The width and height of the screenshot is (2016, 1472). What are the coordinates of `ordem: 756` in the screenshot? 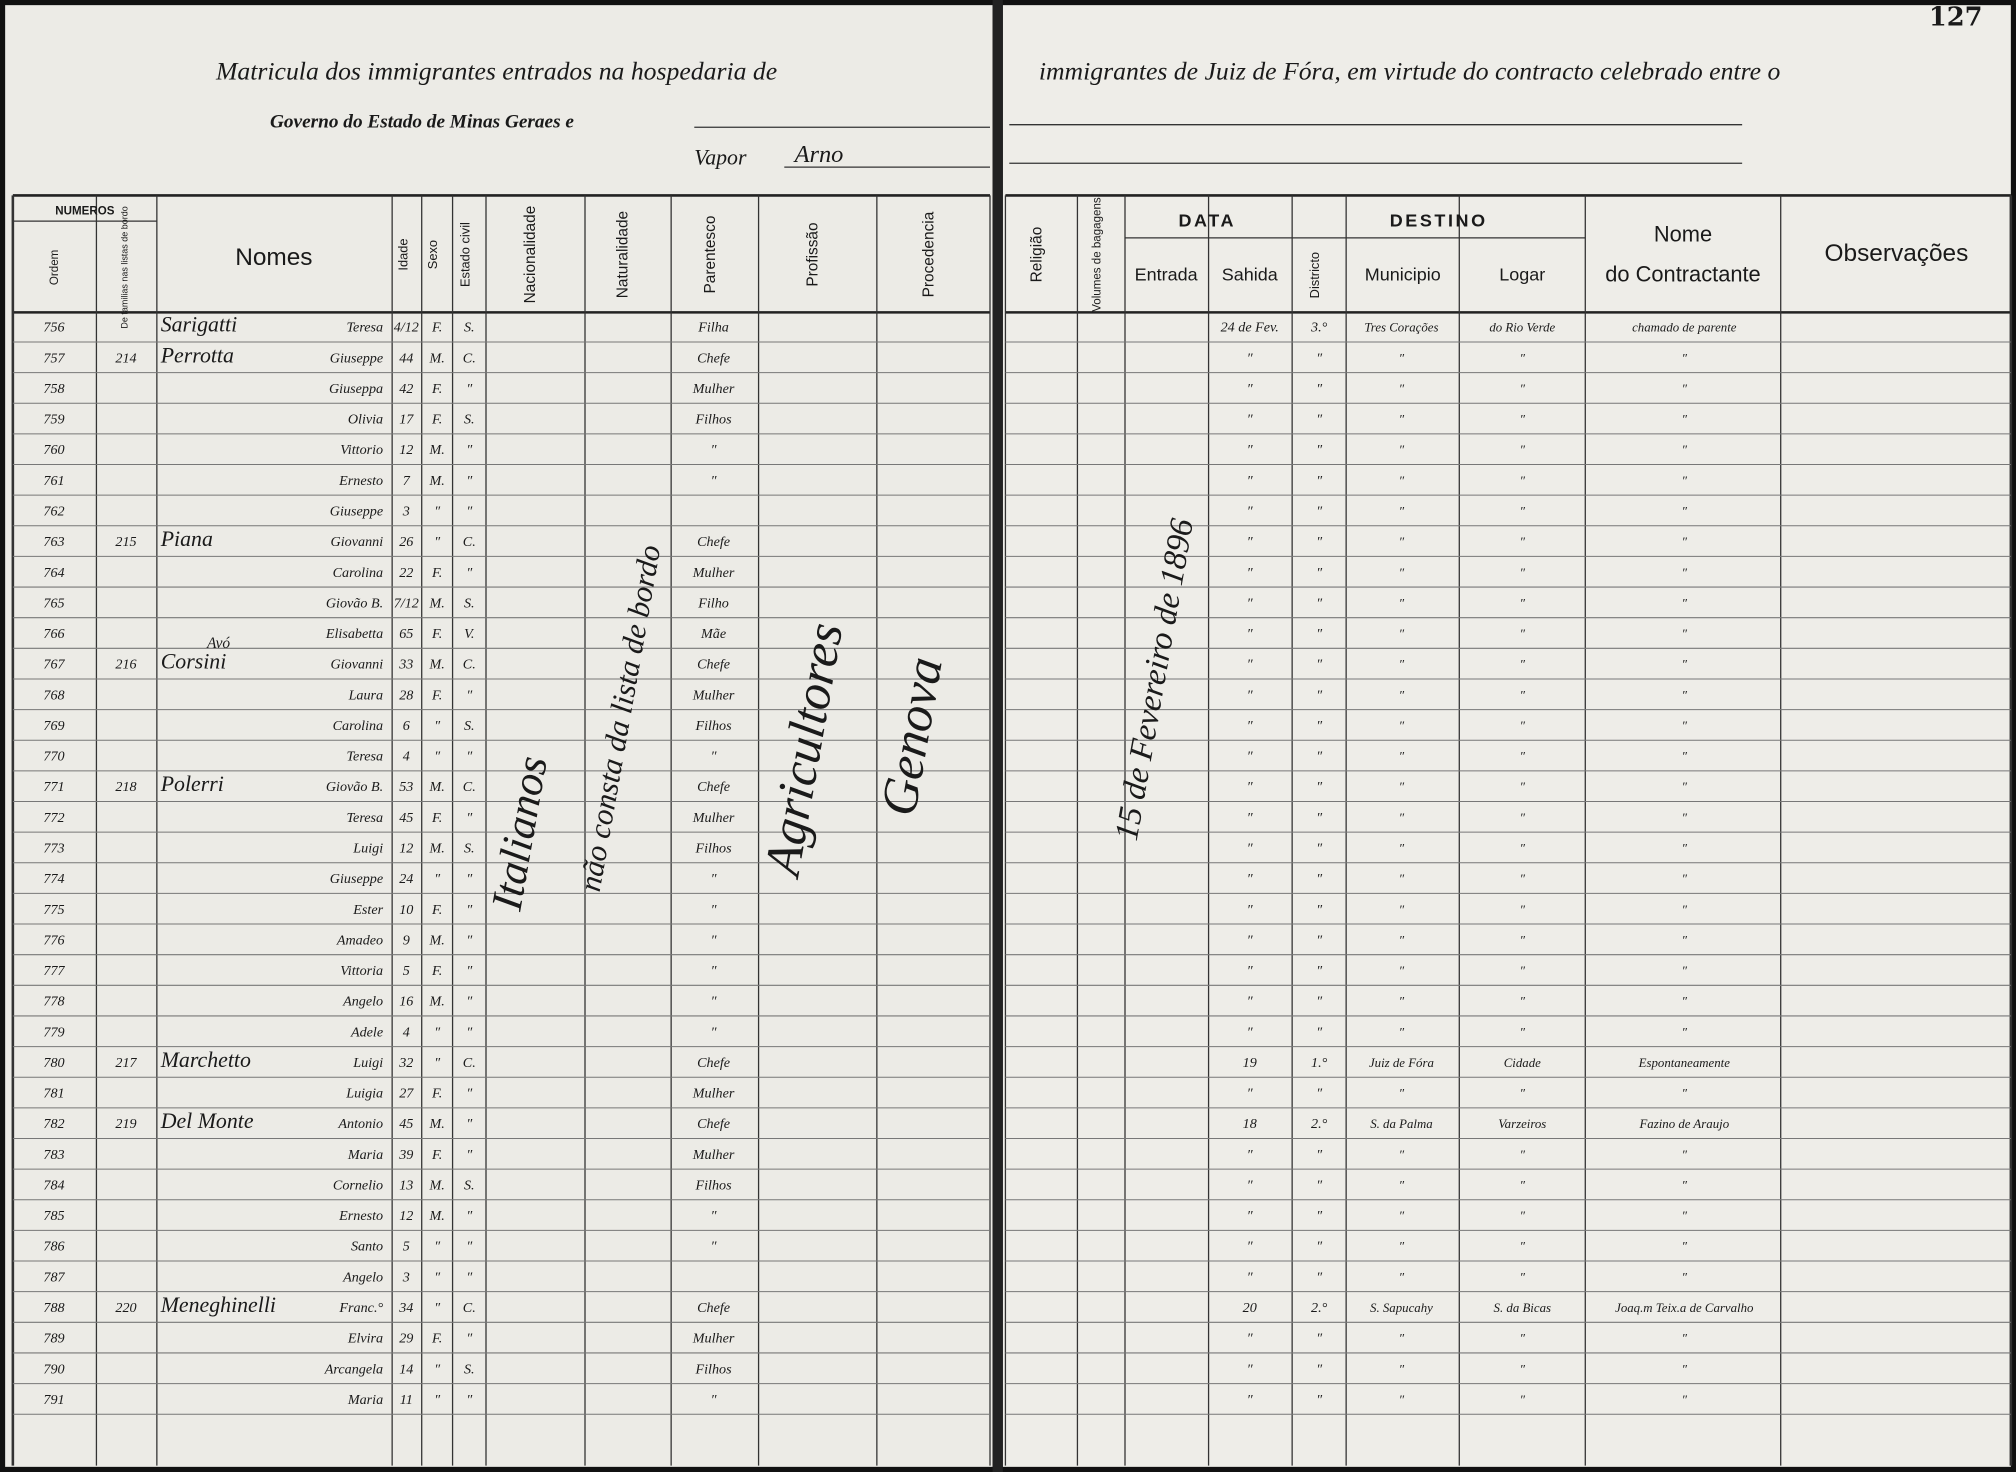 It's located at (53, 328).